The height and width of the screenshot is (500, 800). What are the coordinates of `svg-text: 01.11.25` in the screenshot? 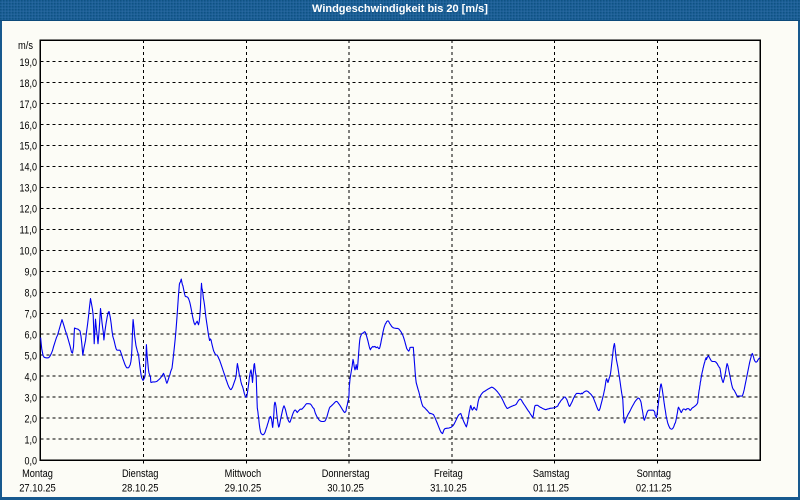 It's located at (551, 488).